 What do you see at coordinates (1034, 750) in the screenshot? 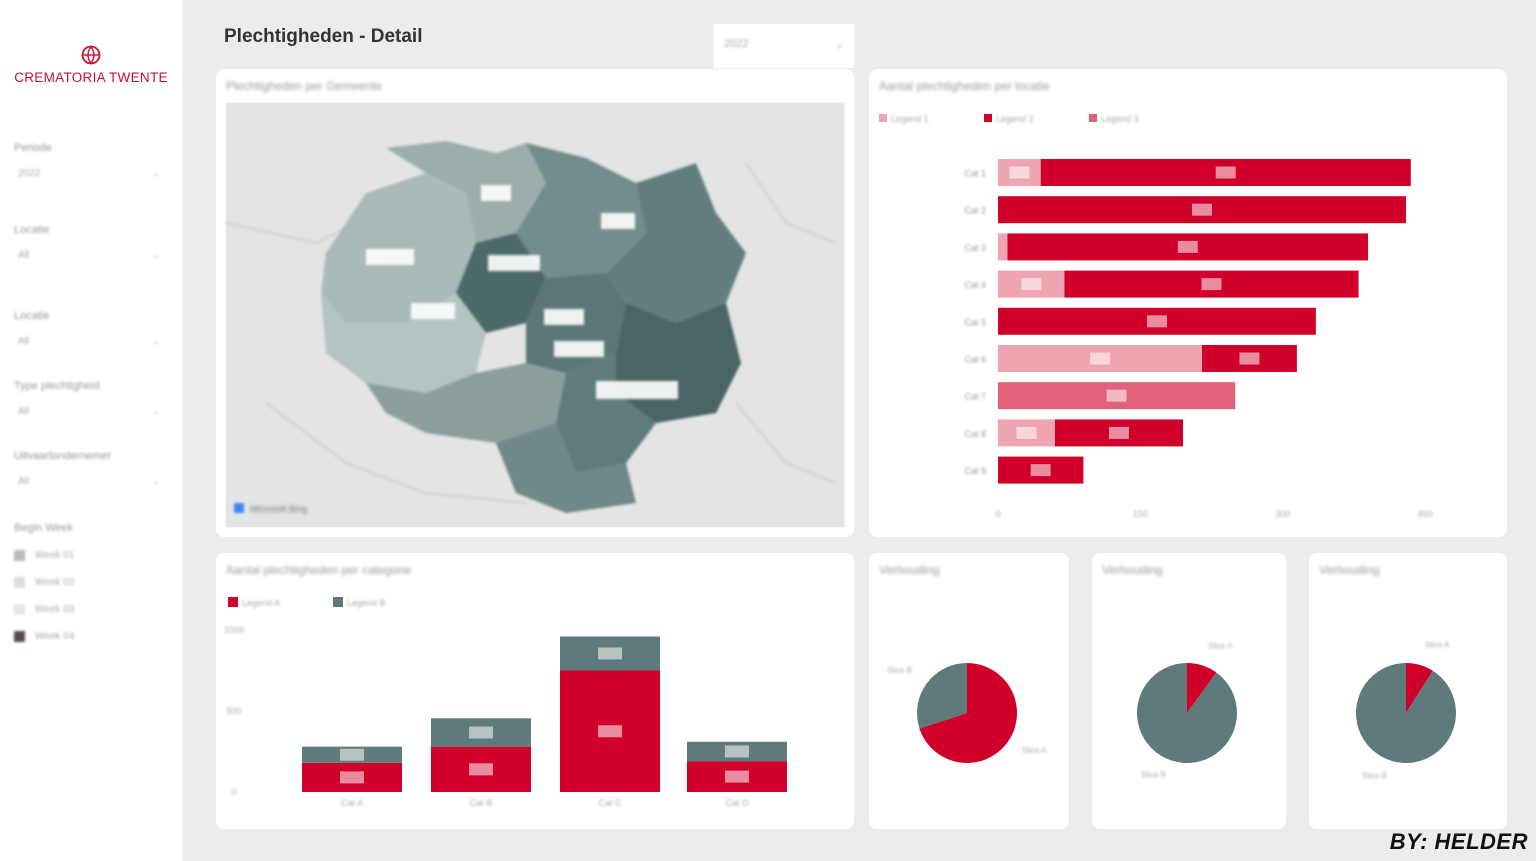
I see `pie-slice-label: Slice A` at bounding box center [1034, 750].